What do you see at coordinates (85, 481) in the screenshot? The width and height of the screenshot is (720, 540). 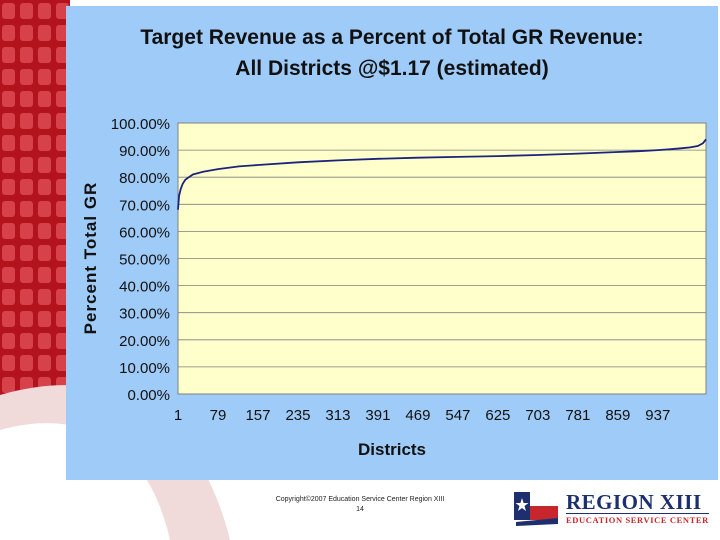 I see `background-swoosh-inner` at bounding box center [85, 481].